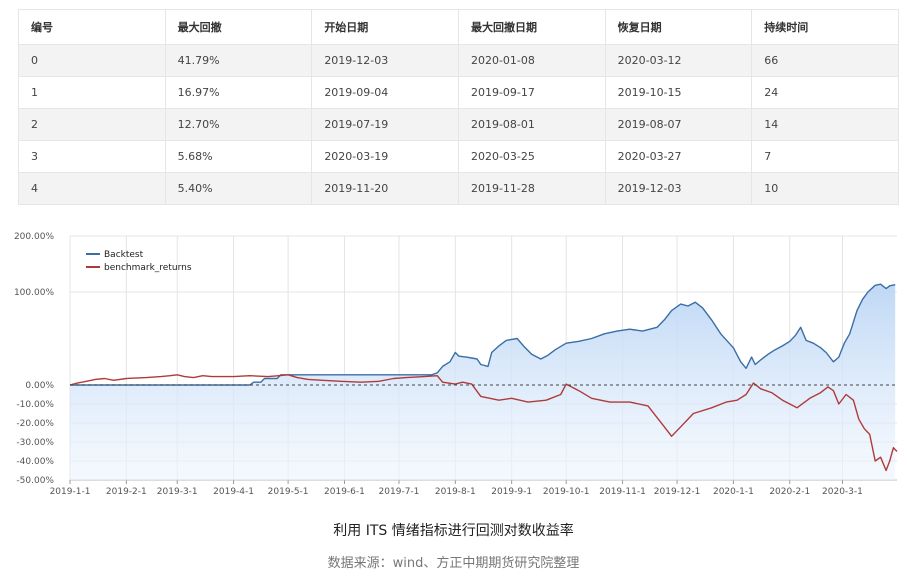 This screenshot has height=579, width=907. I want to click on table-cell: 2019-07-19, so click(385, 124).